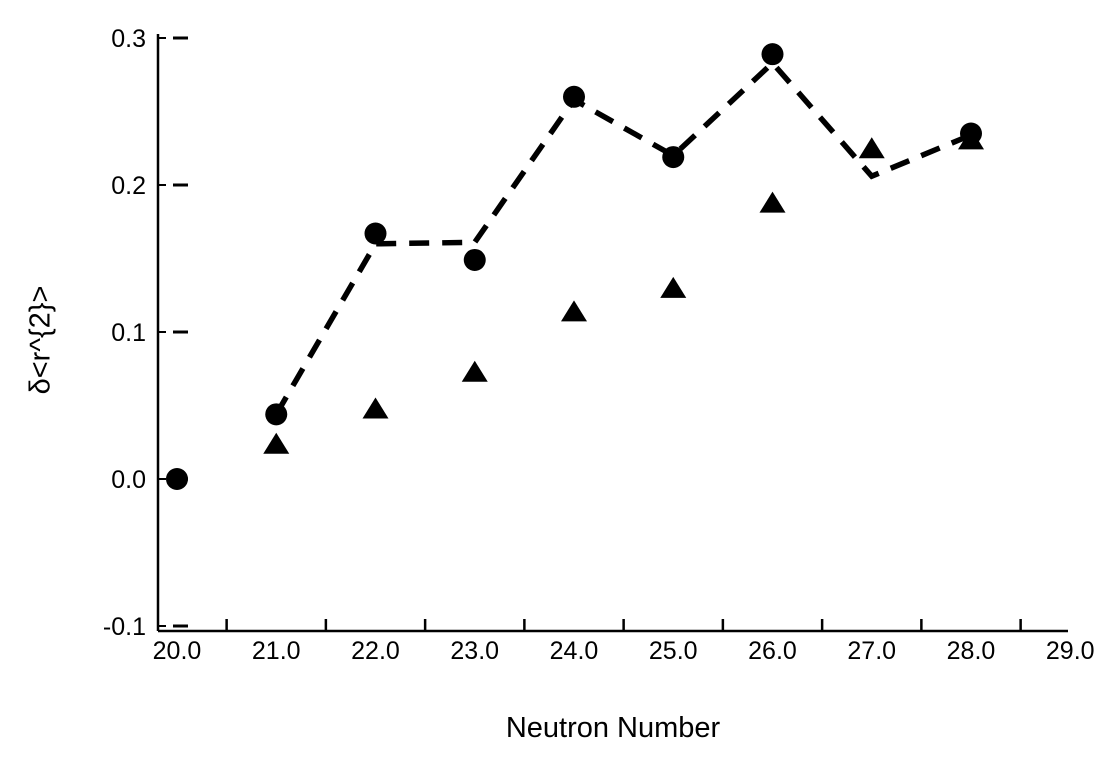 This screenshot has width=1100, height=770. What do you see at coordinates (124, 627) in the screenshot?
I see `y-tick-label: -0.1` at bounding box center [124, 627].